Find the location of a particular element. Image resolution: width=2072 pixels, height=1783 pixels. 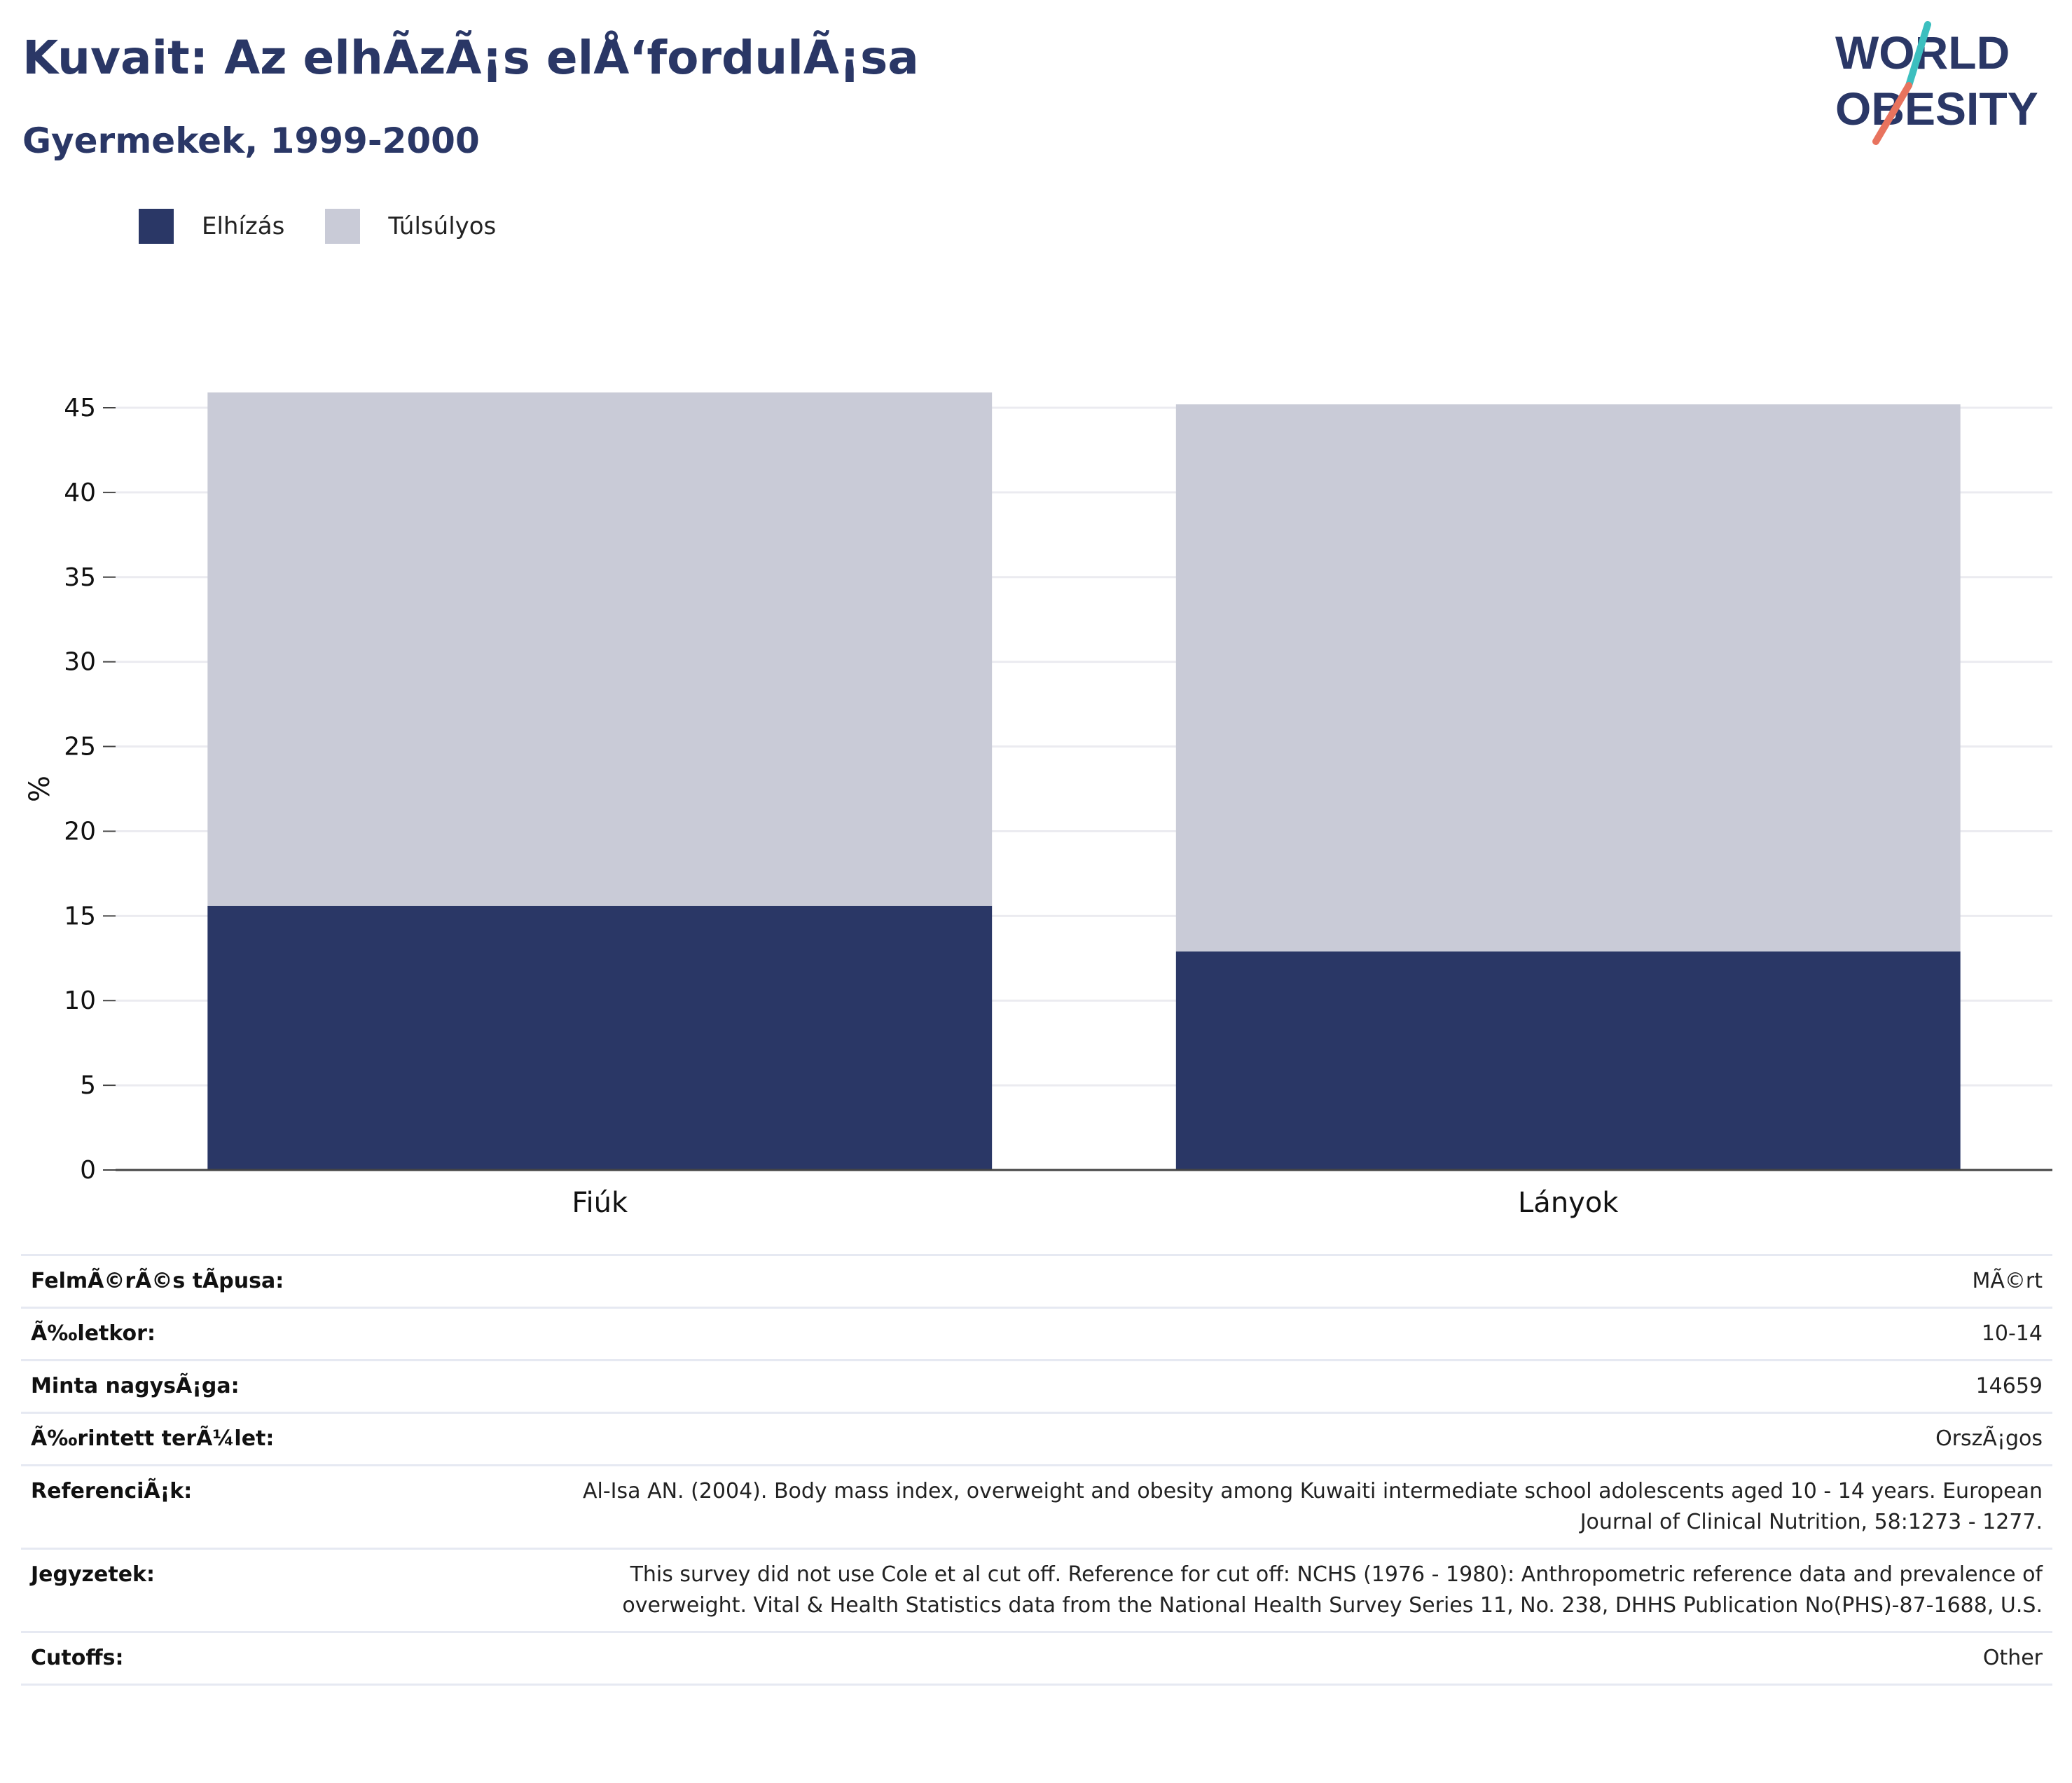

legend-swatch-overweight is located at coordinates (343, 226).